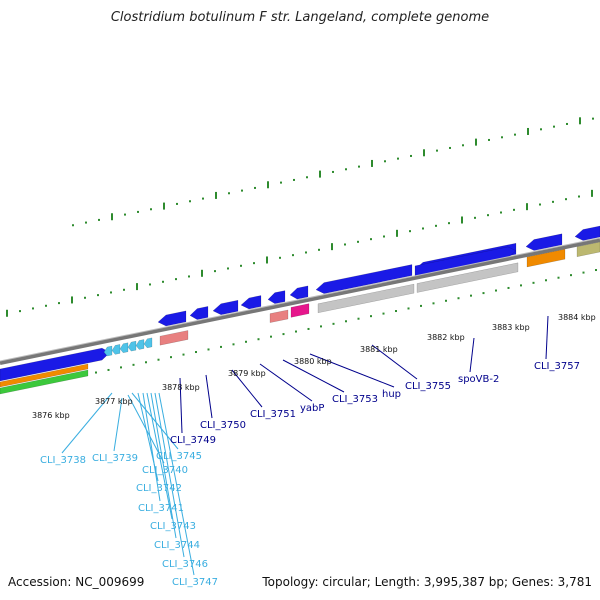  What do you see at coordinates (173, 526) in the screenshot?
I see `gene-label: CLI_3743` at bounding box center [173, 526].